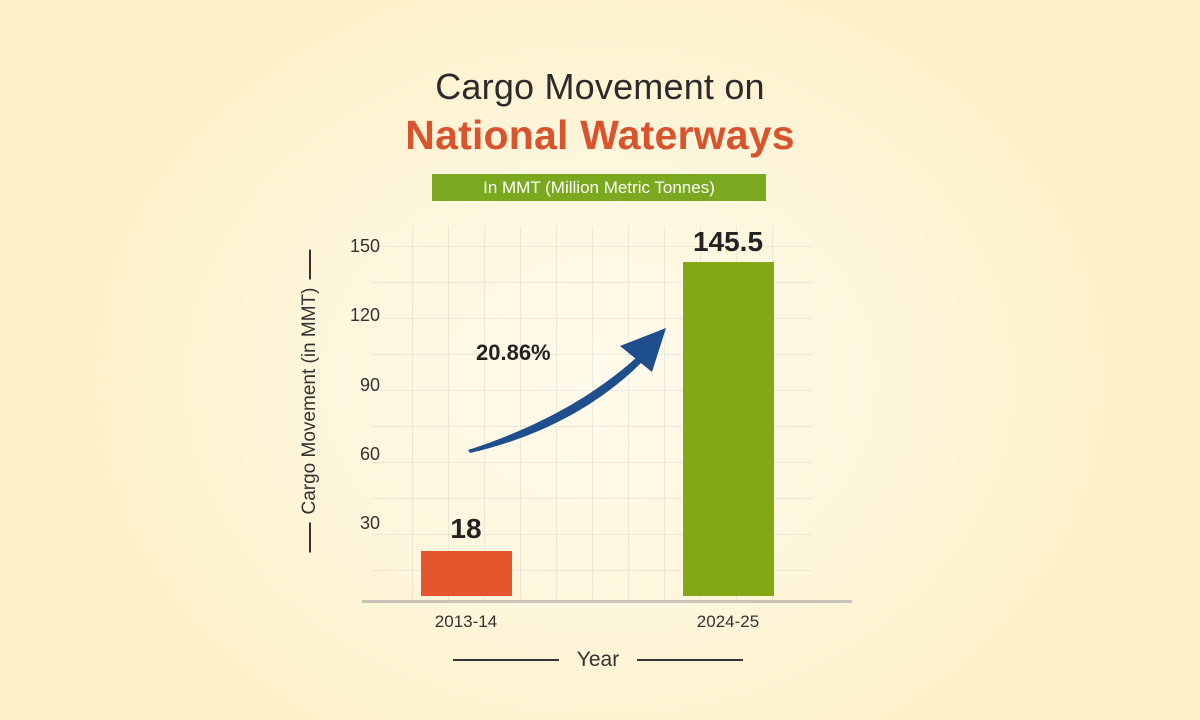  Describe the element at coordinates (364, 246) in the screenshot. I see `y-tick-150: 150` at that location.